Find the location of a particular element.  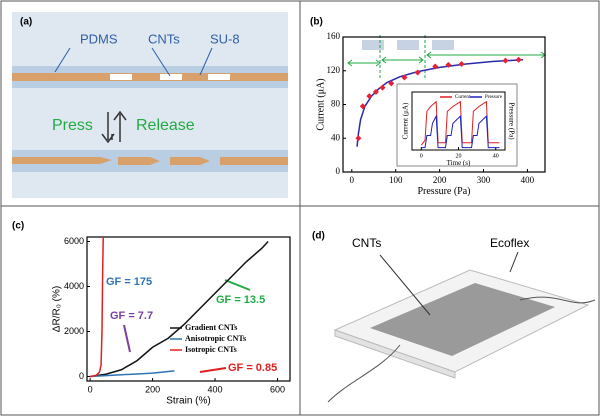

y-tick-label: 40 is located at coordinates (336, 137).